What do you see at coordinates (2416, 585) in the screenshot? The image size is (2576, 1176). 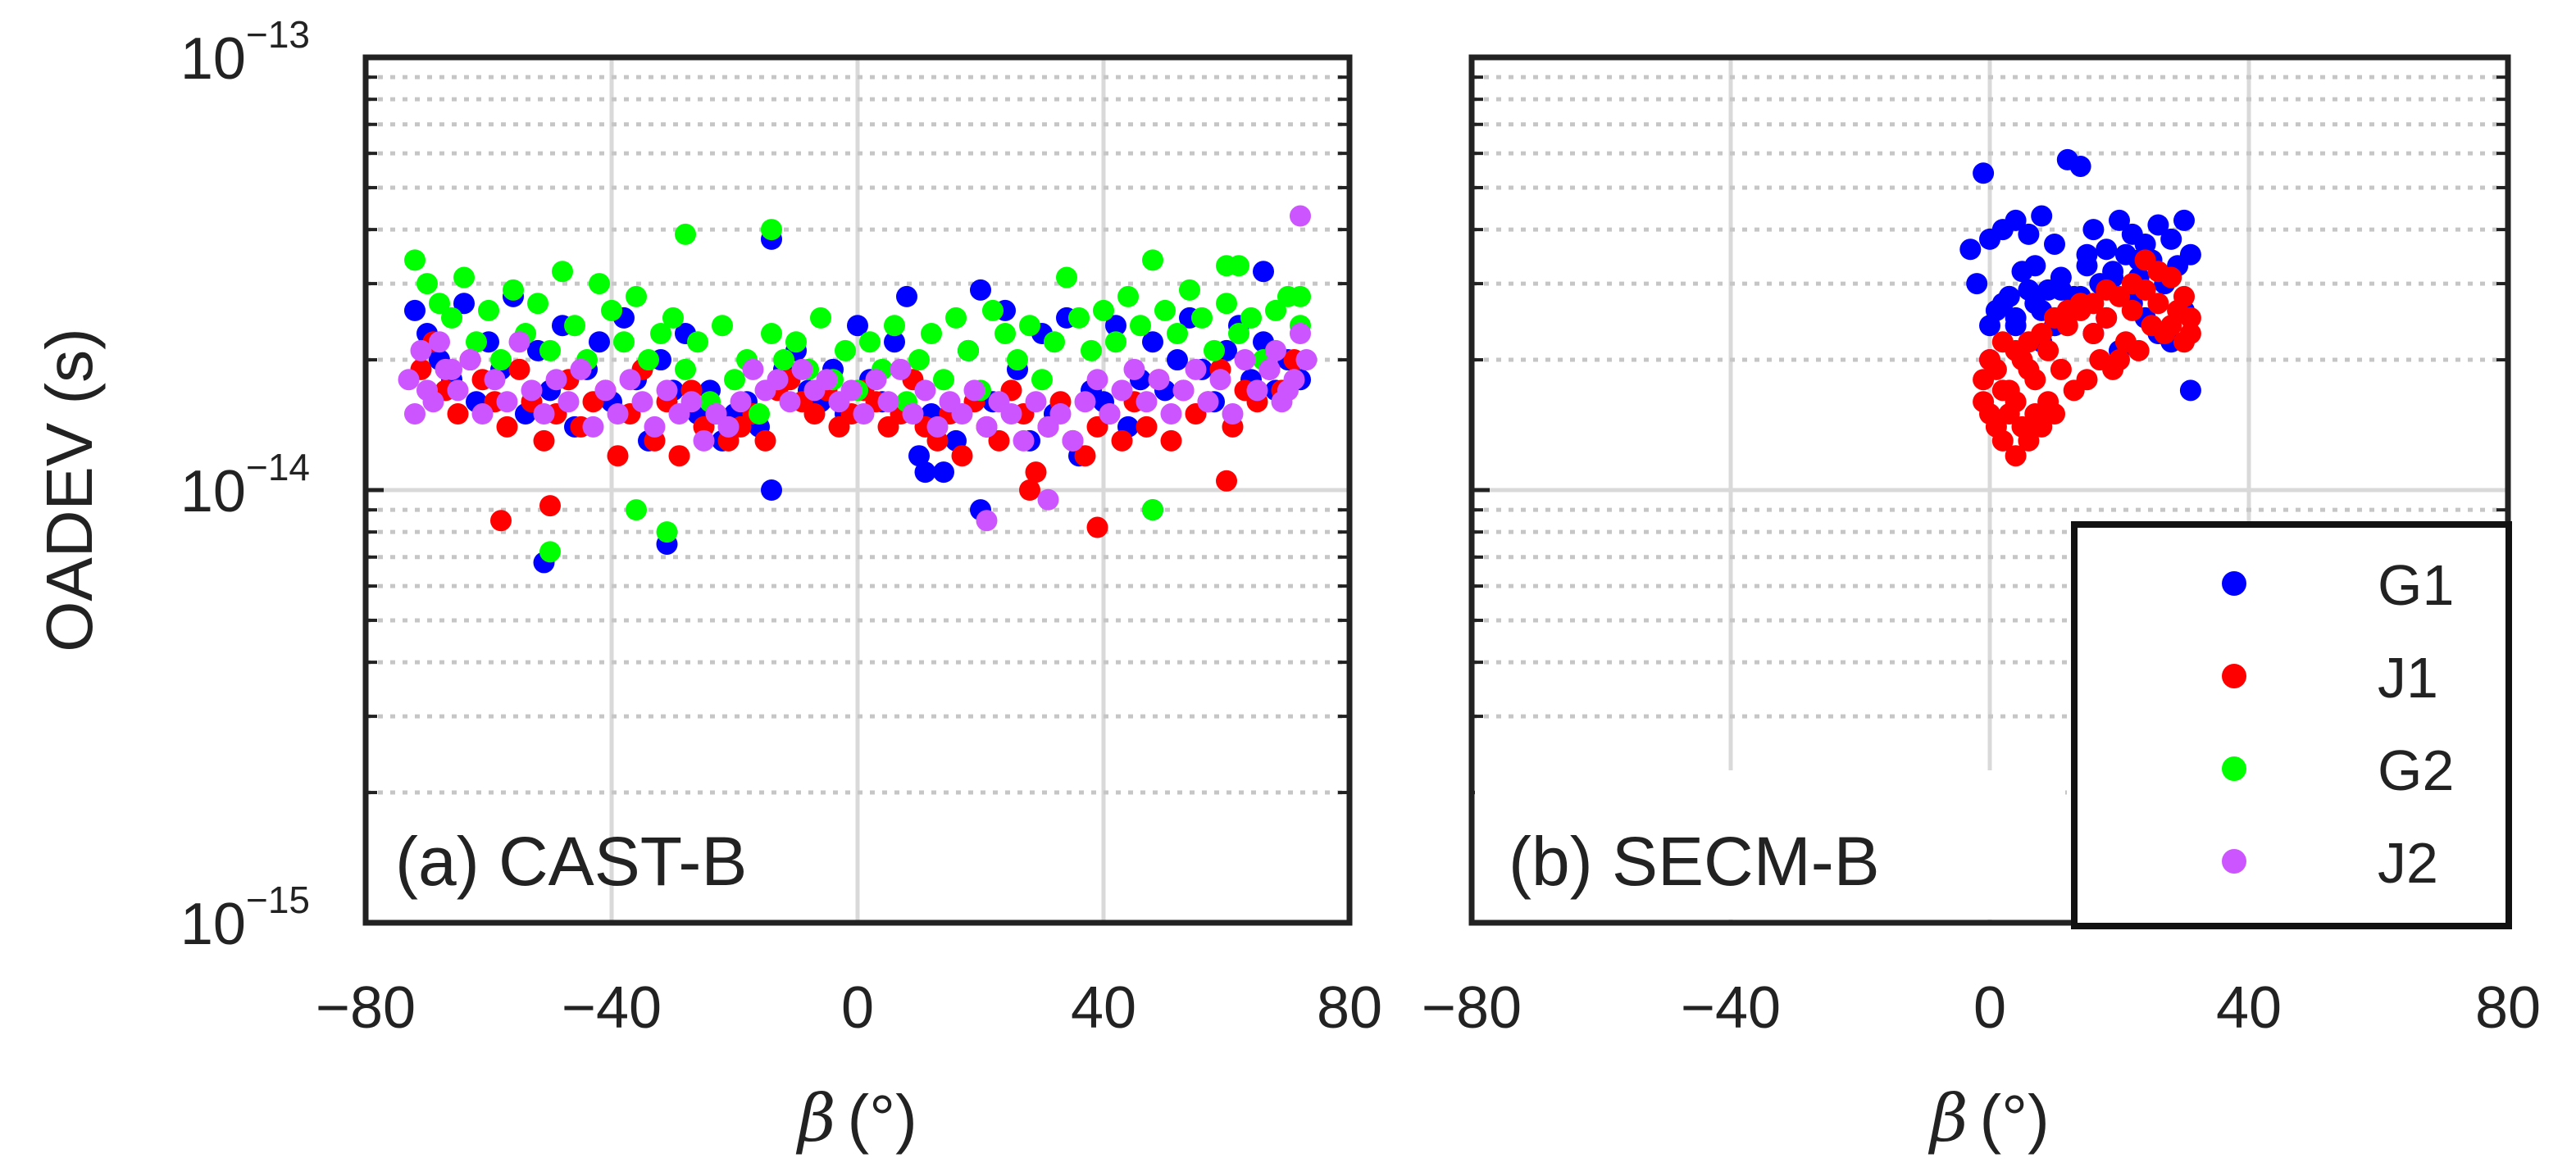 I see `legend-label-g1: G1` at bounding box center [2416, 585].